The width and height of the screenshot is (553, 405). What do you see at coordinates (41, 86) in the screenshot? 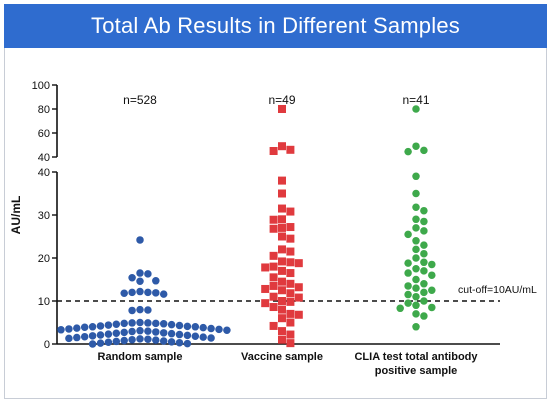
I see `y-tick-label: 100` at bounding box center [41, 86].